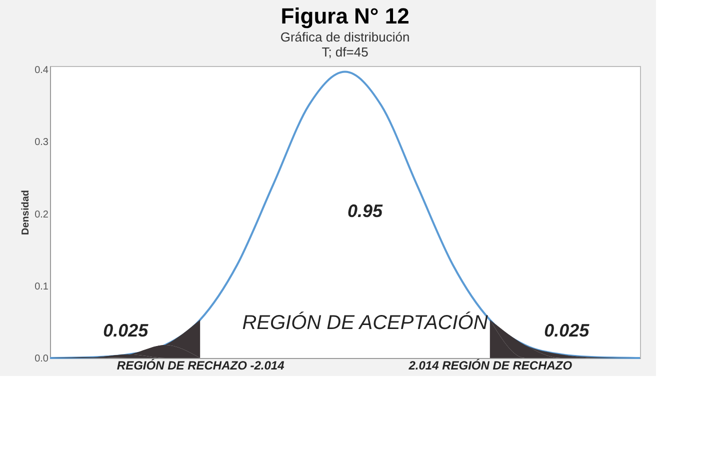  What do you see at coordinates (26, 213) in the screenshot?
I see `y-axis-title: Densidad` at bounding box center [26, 213].